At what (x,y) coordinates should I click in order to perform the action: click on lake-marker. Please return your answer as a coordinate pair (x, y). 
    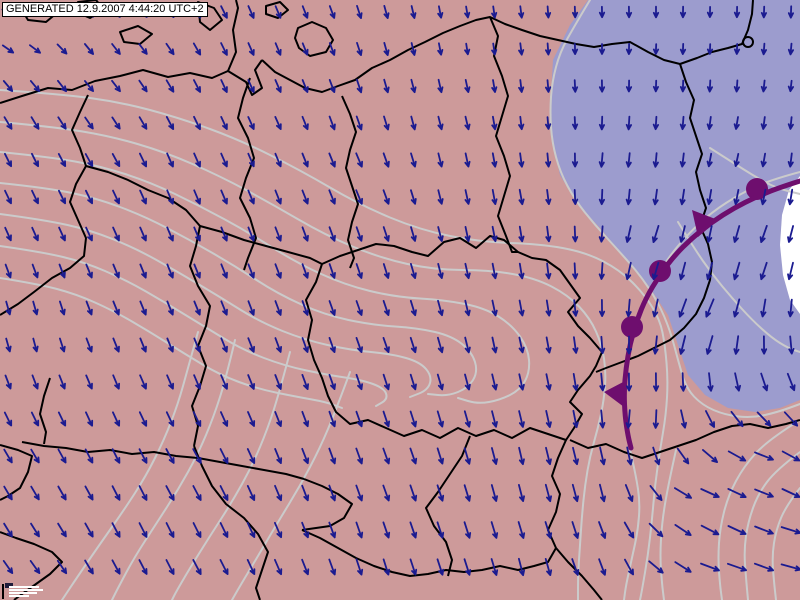
    Looking at the image, I should click on (748, 42).